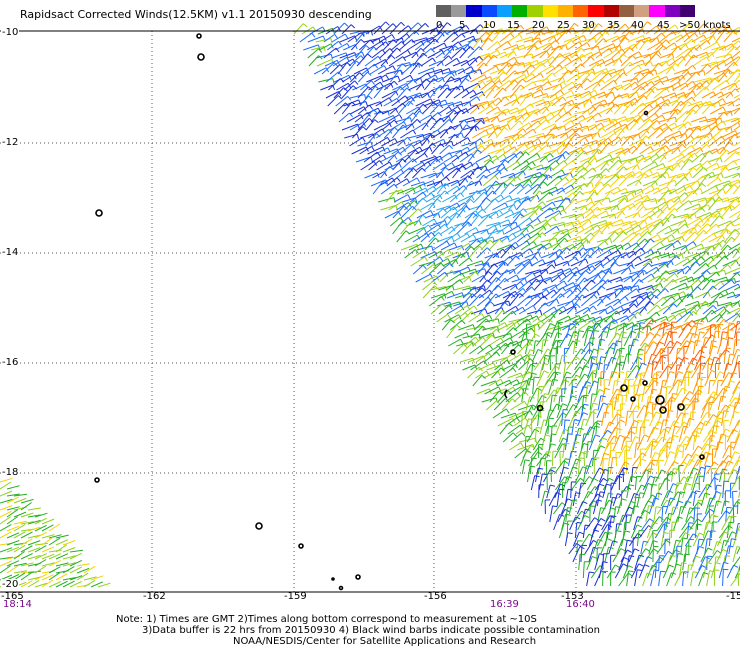 This screenshot has width=740, height=650. Describe the element at coordinates (489, 25) in the screenshot. I see `legend-label: 10` at that location.